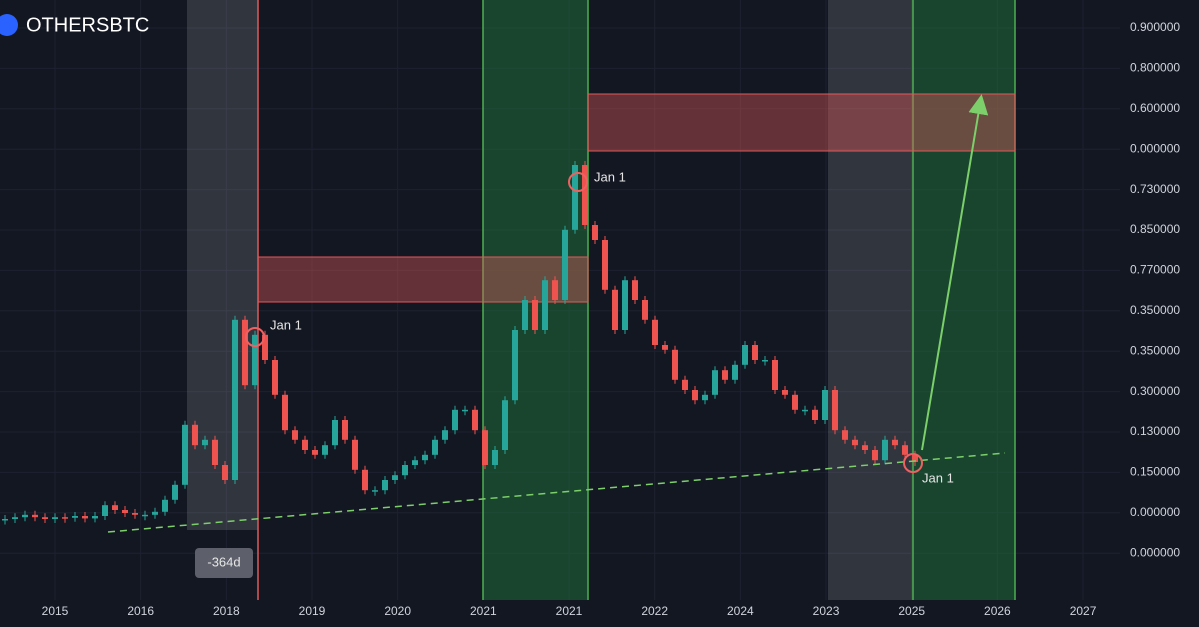  I want to click on x-tick-label: 2021, so click(483, 611).